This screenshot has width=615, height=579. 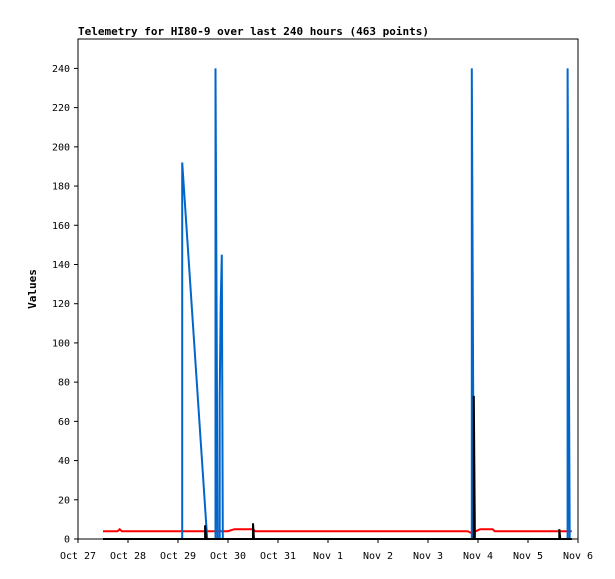 I want to click on y-tick-label: 60, so click(x=64, y=422).